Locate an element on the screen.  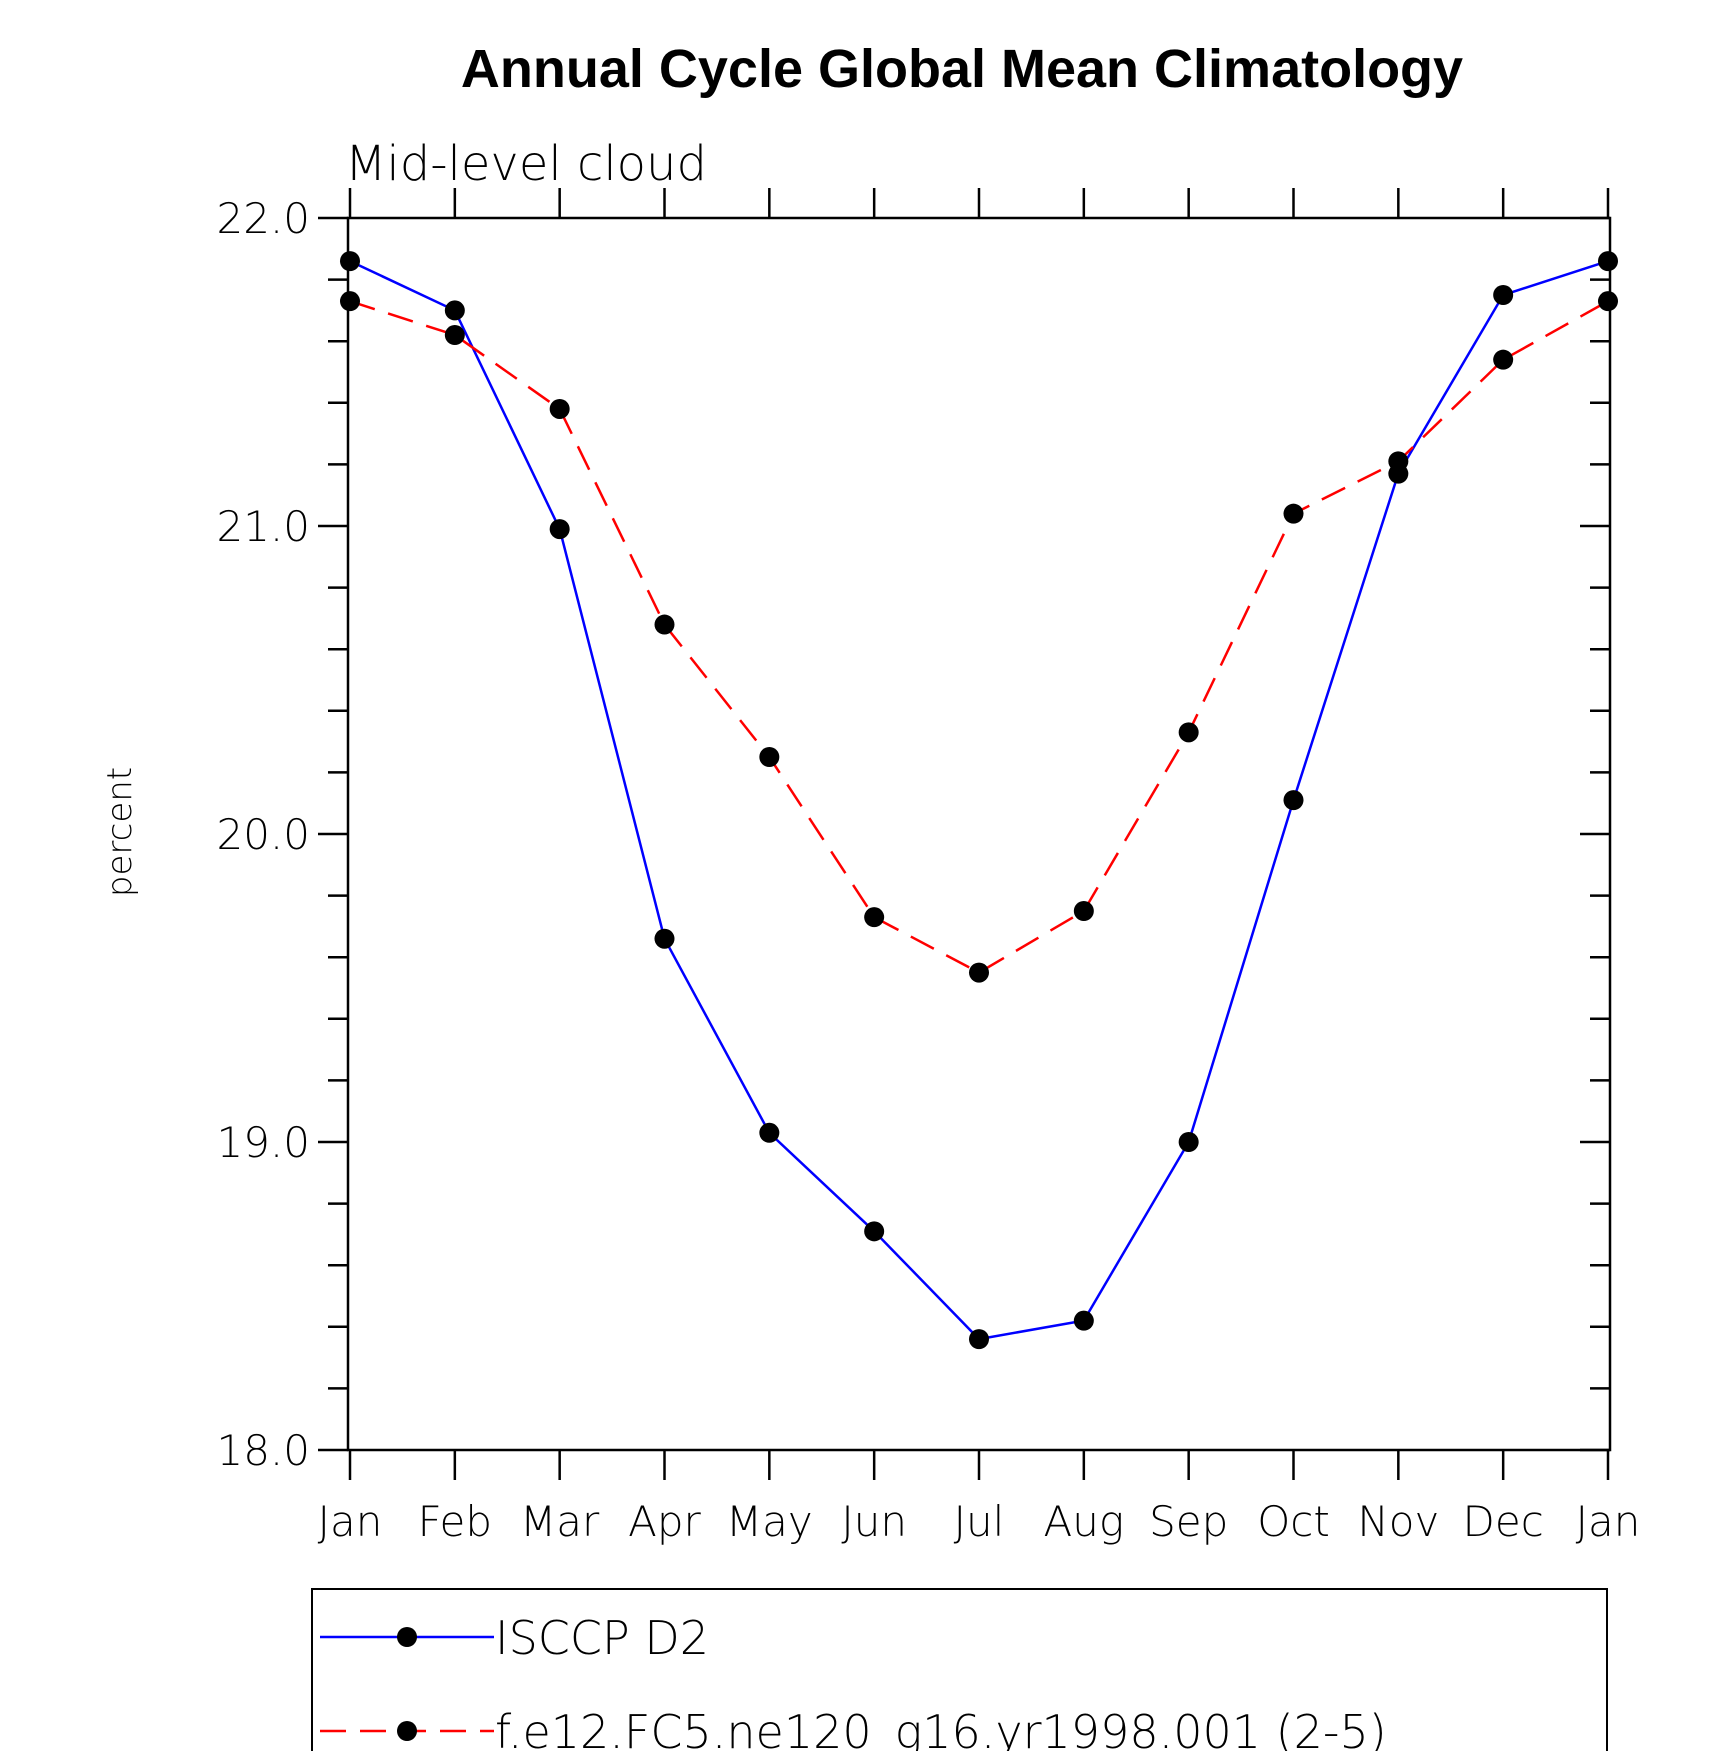
y-tick-label: 21.0 is located at coordinates (263, 526).